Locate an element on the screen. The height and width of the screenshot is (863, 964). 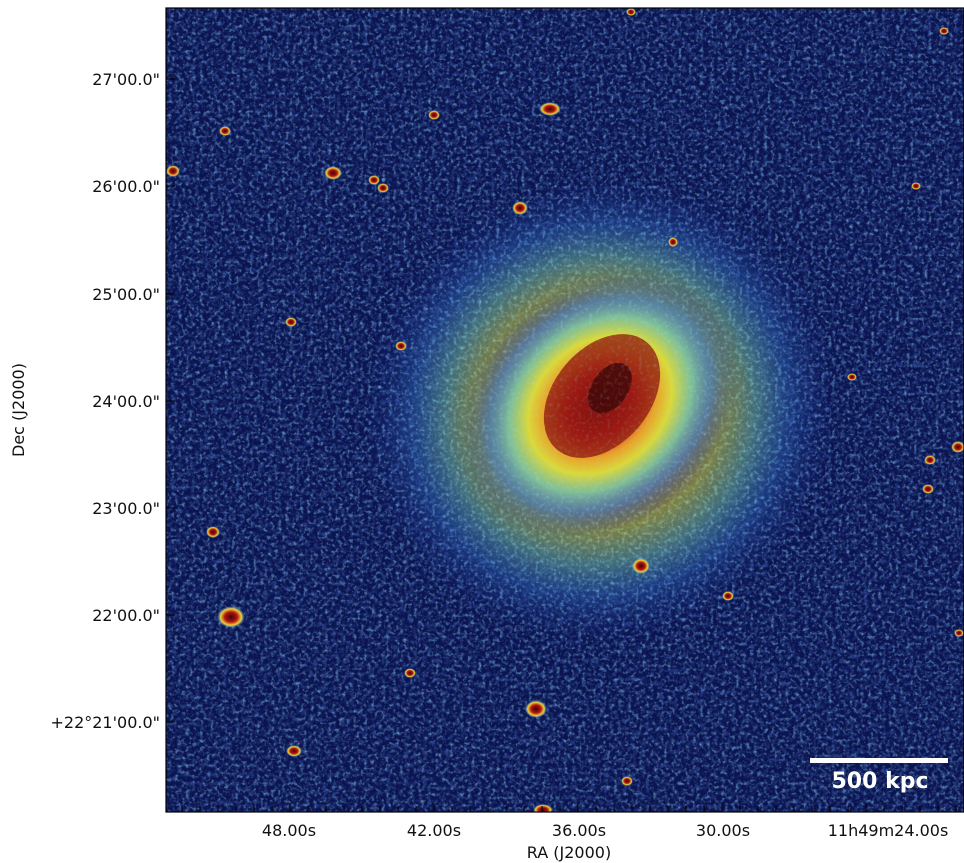
y-tick-label: 23'00.0" is located at coordinates (126, 508).